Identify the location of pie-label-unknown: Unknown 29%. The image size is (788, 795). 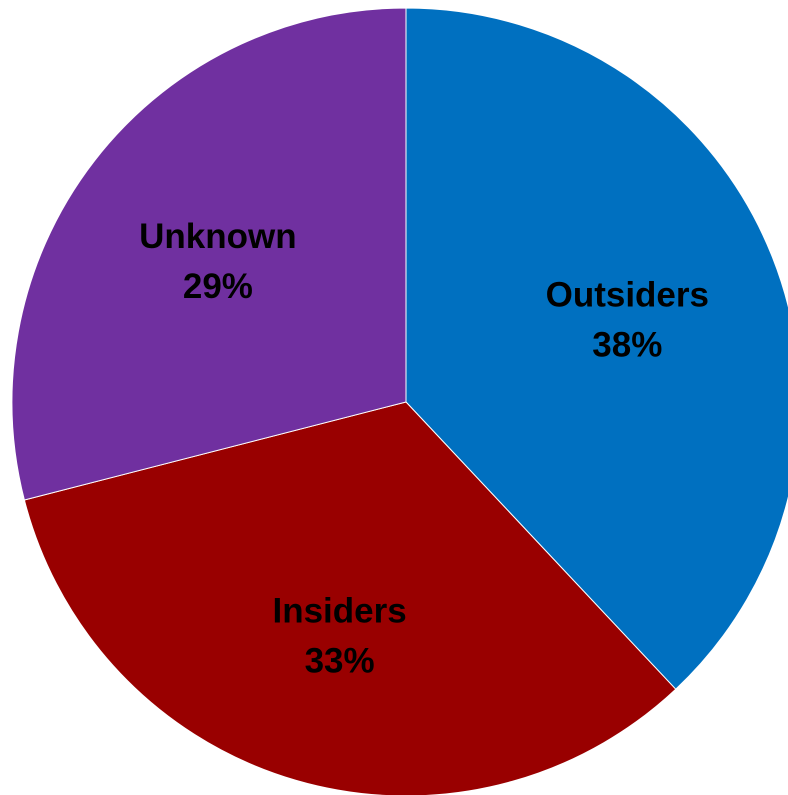
(217, 261).